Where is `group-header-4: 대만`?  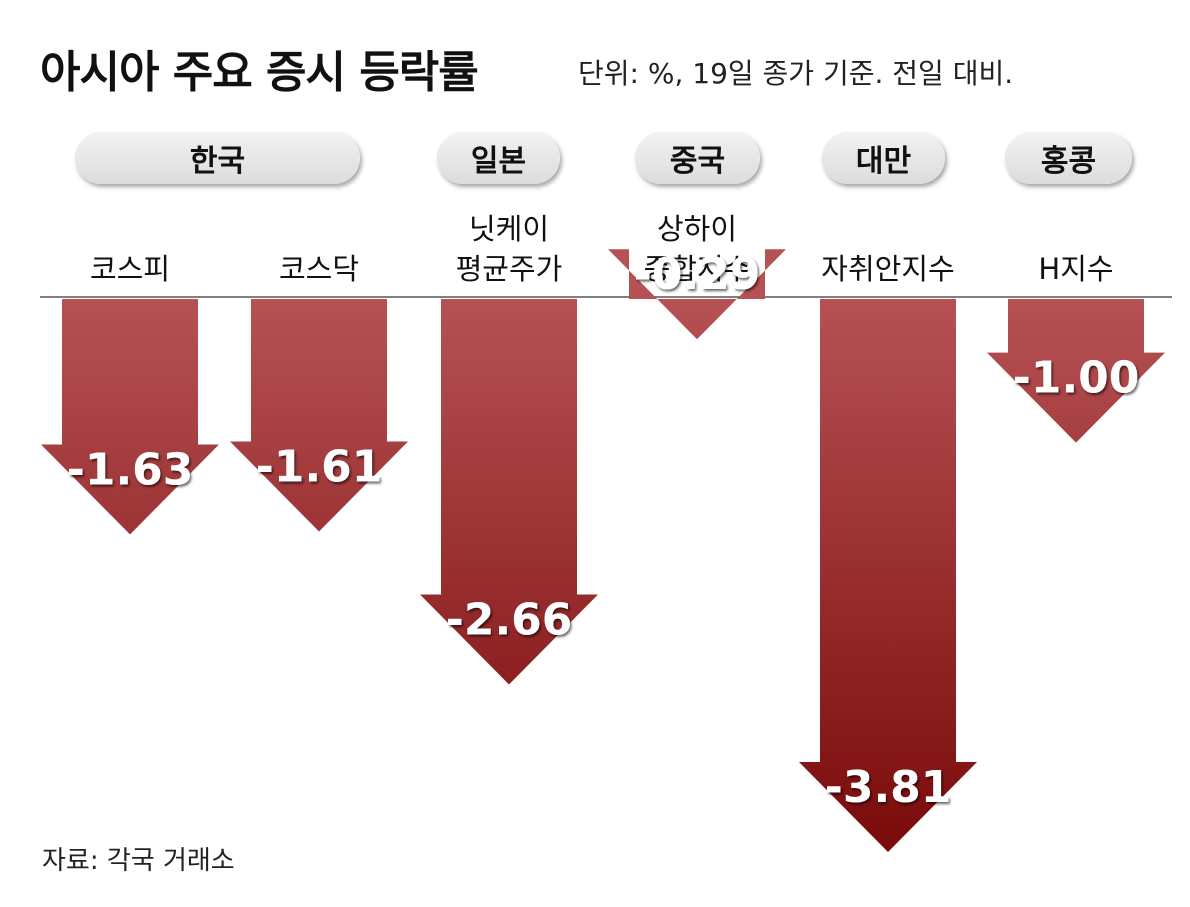
group-header-4: 대만 is located at coordinates (883, 158).